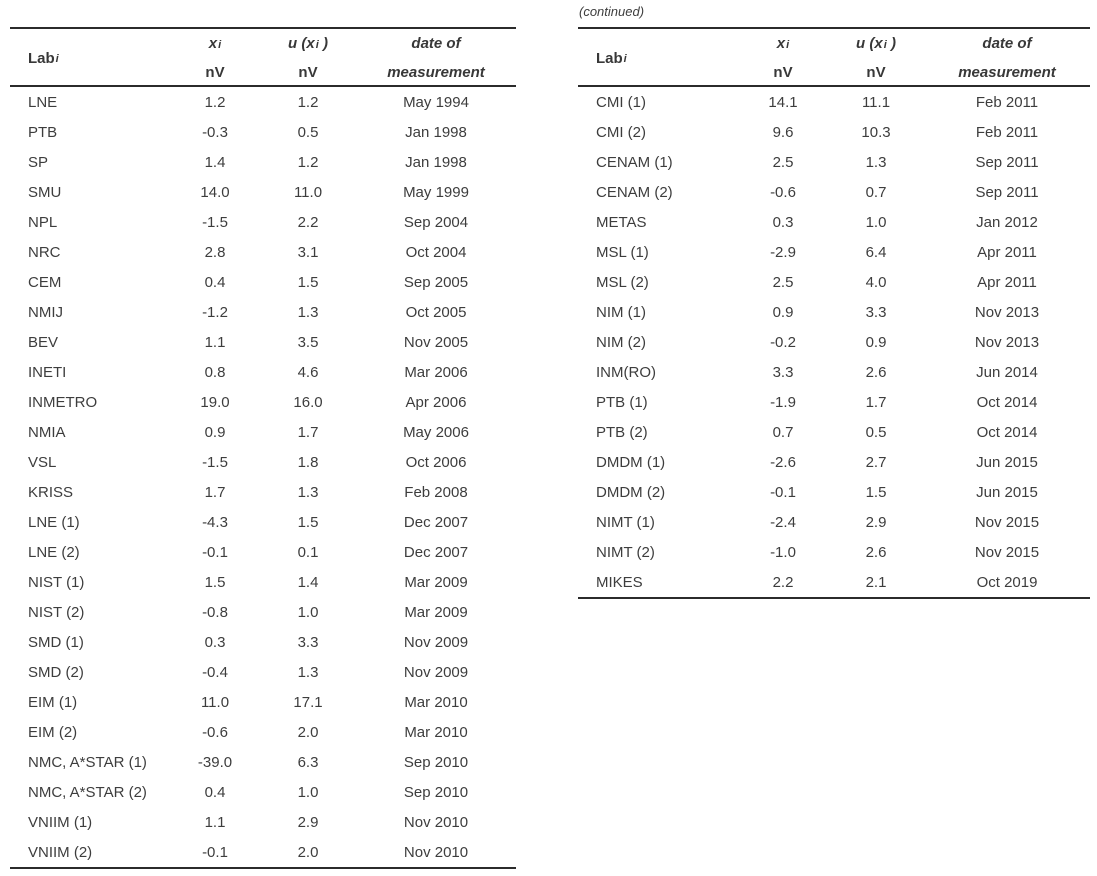  Describe the element at coordinates (263, 132) in the screenshot. I see `table-row: PTB -0.3 0.5 Jan 1998` at that location.